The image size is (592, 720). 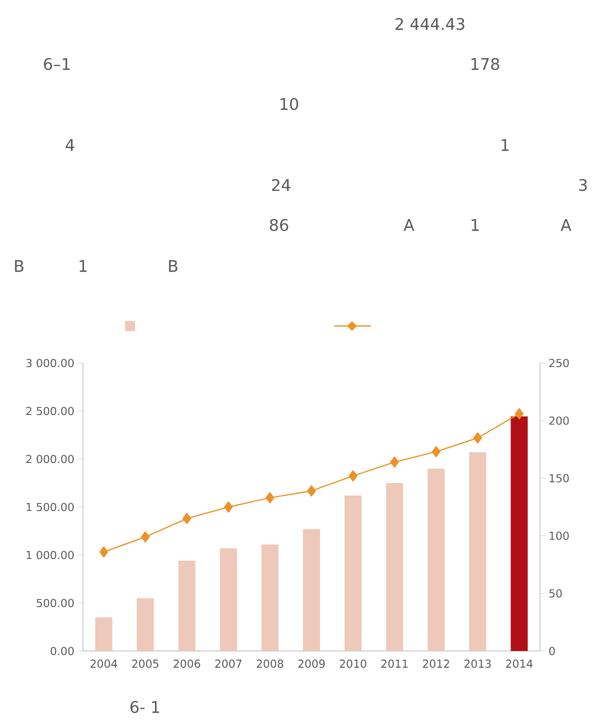 I want to click on x-tick-label: 2013, so click(x=477, y=664).